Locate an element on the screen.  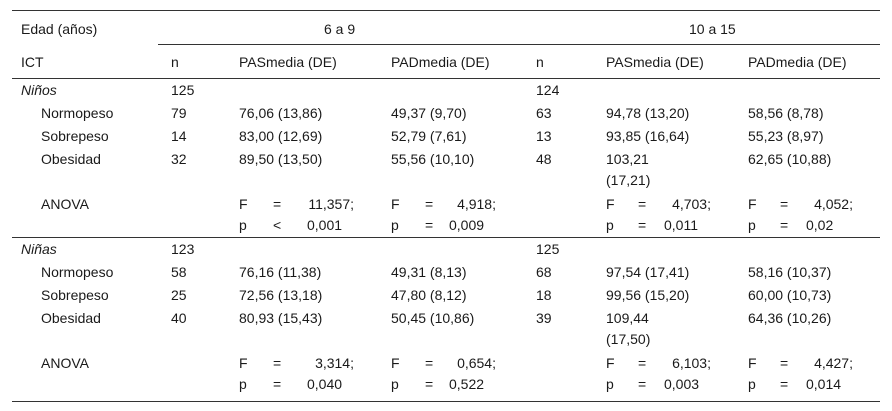
group-10-15-header: 10 a 15 is located at coordinates (712, 29).